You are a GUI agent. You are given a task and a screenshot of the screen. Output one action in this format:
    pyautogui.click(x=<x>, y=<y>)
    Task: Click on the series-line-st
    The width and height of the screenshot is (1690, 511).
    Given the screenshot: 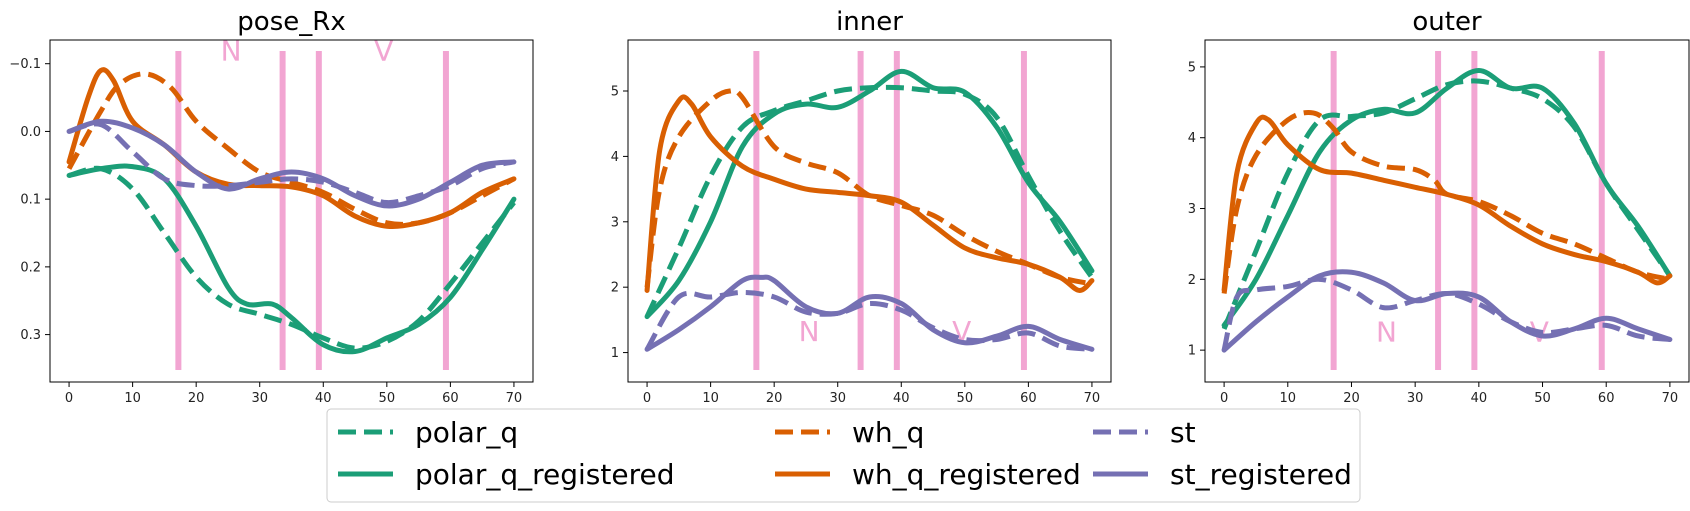 What is the action you would take?
    pyautogui.click(x=868, y=320)
    